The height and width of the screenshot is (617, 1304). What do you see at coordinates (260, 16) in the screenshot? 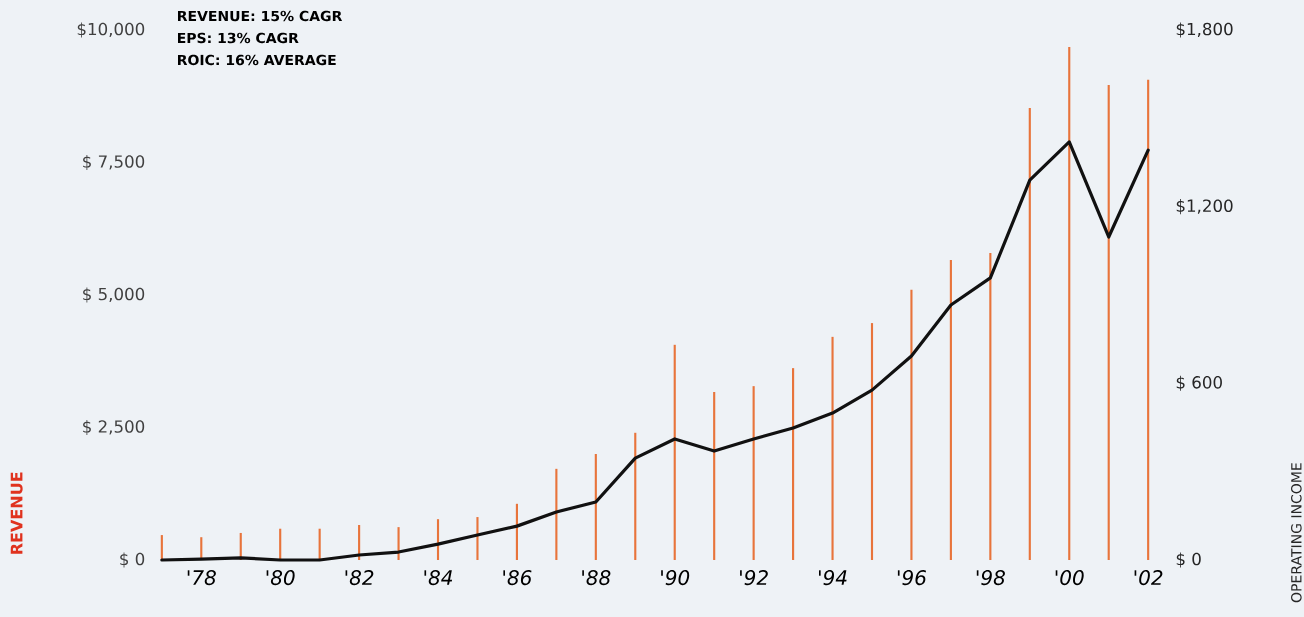
I see `text: REVENUE: 15% CAGR` at bounding box center [260, 16].